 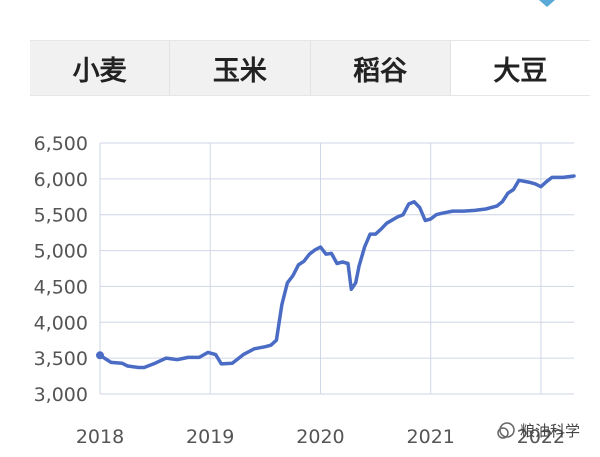 I want to click on x-tick-label: 2020, so click(x=320, y=437).